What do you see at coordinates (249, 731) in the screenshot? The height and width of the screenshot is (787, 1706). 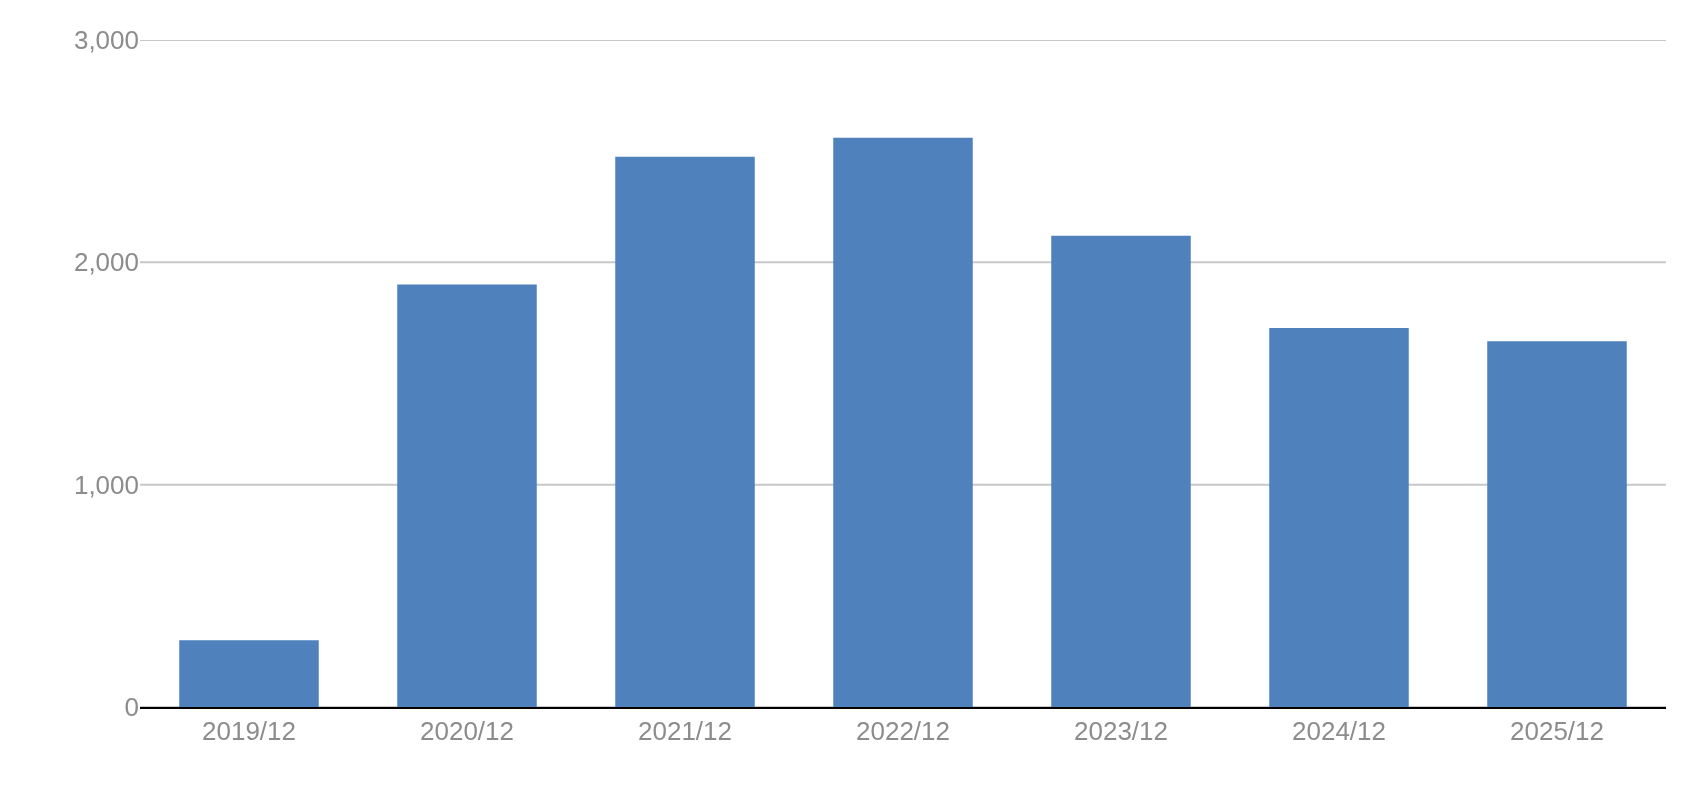 I see `x-tick-label: 2019/12` at bounding box center [249, 731].